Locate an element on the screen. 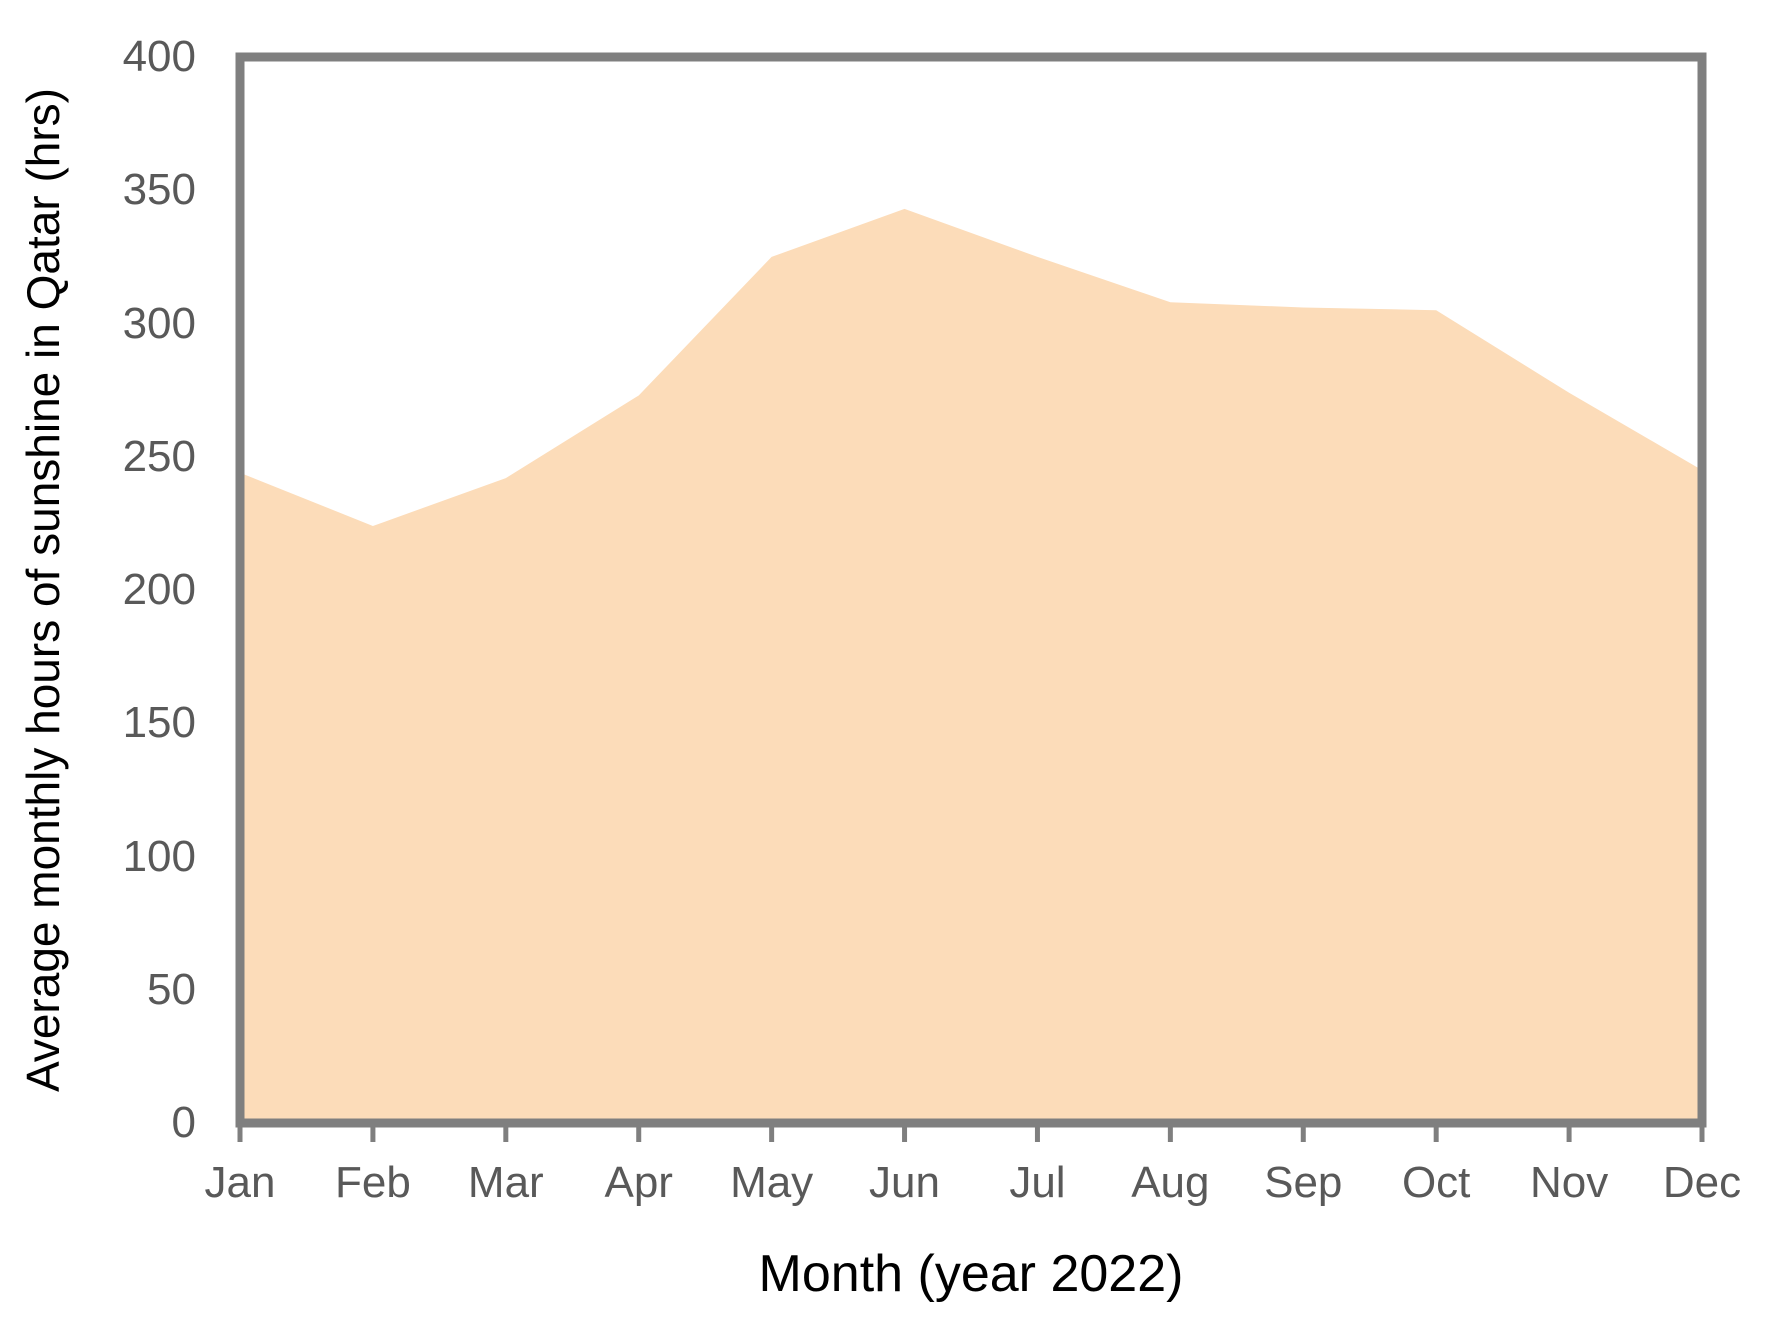  y-tick-label: 300 is located at coordinates (159, 323).